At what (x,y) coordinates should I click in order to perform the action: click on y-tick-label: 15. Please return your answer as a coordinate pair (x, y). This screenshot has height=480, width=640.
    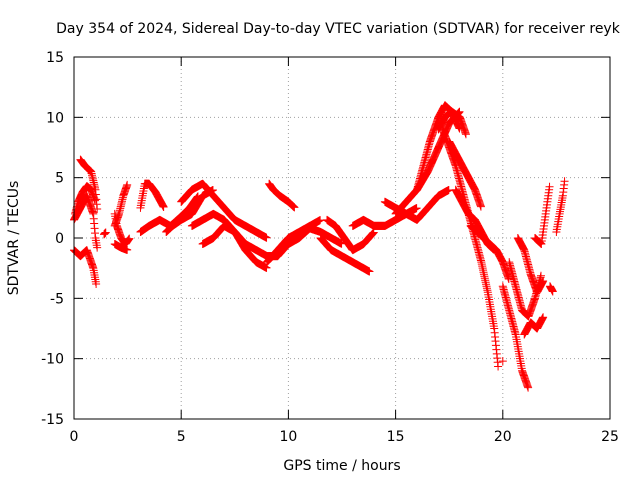
    Looking at the image, I should click on (55, 58).